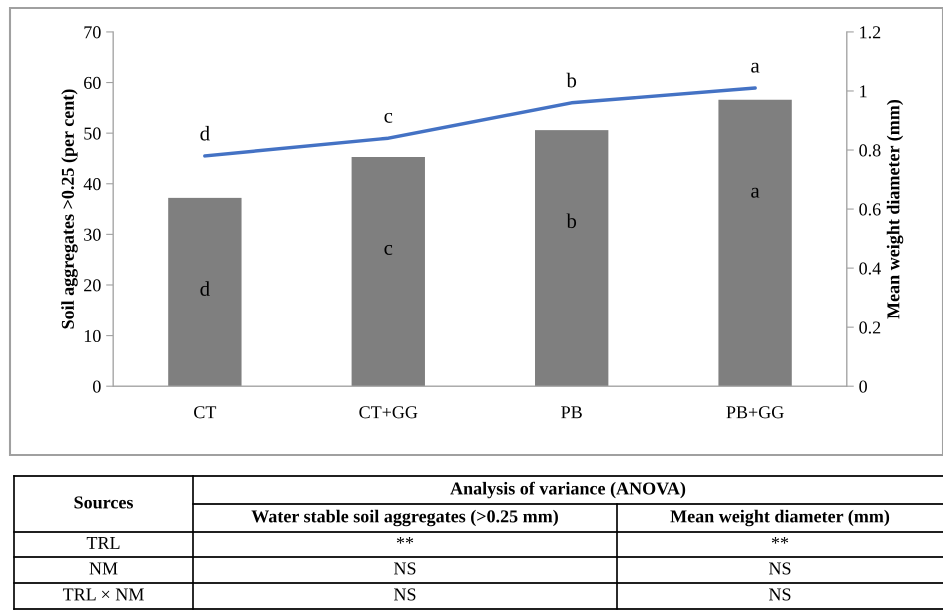  What do you see at coordinates (103, 543) in the screenshot?
I see `text: TRL` at bounding box center [103, 543].